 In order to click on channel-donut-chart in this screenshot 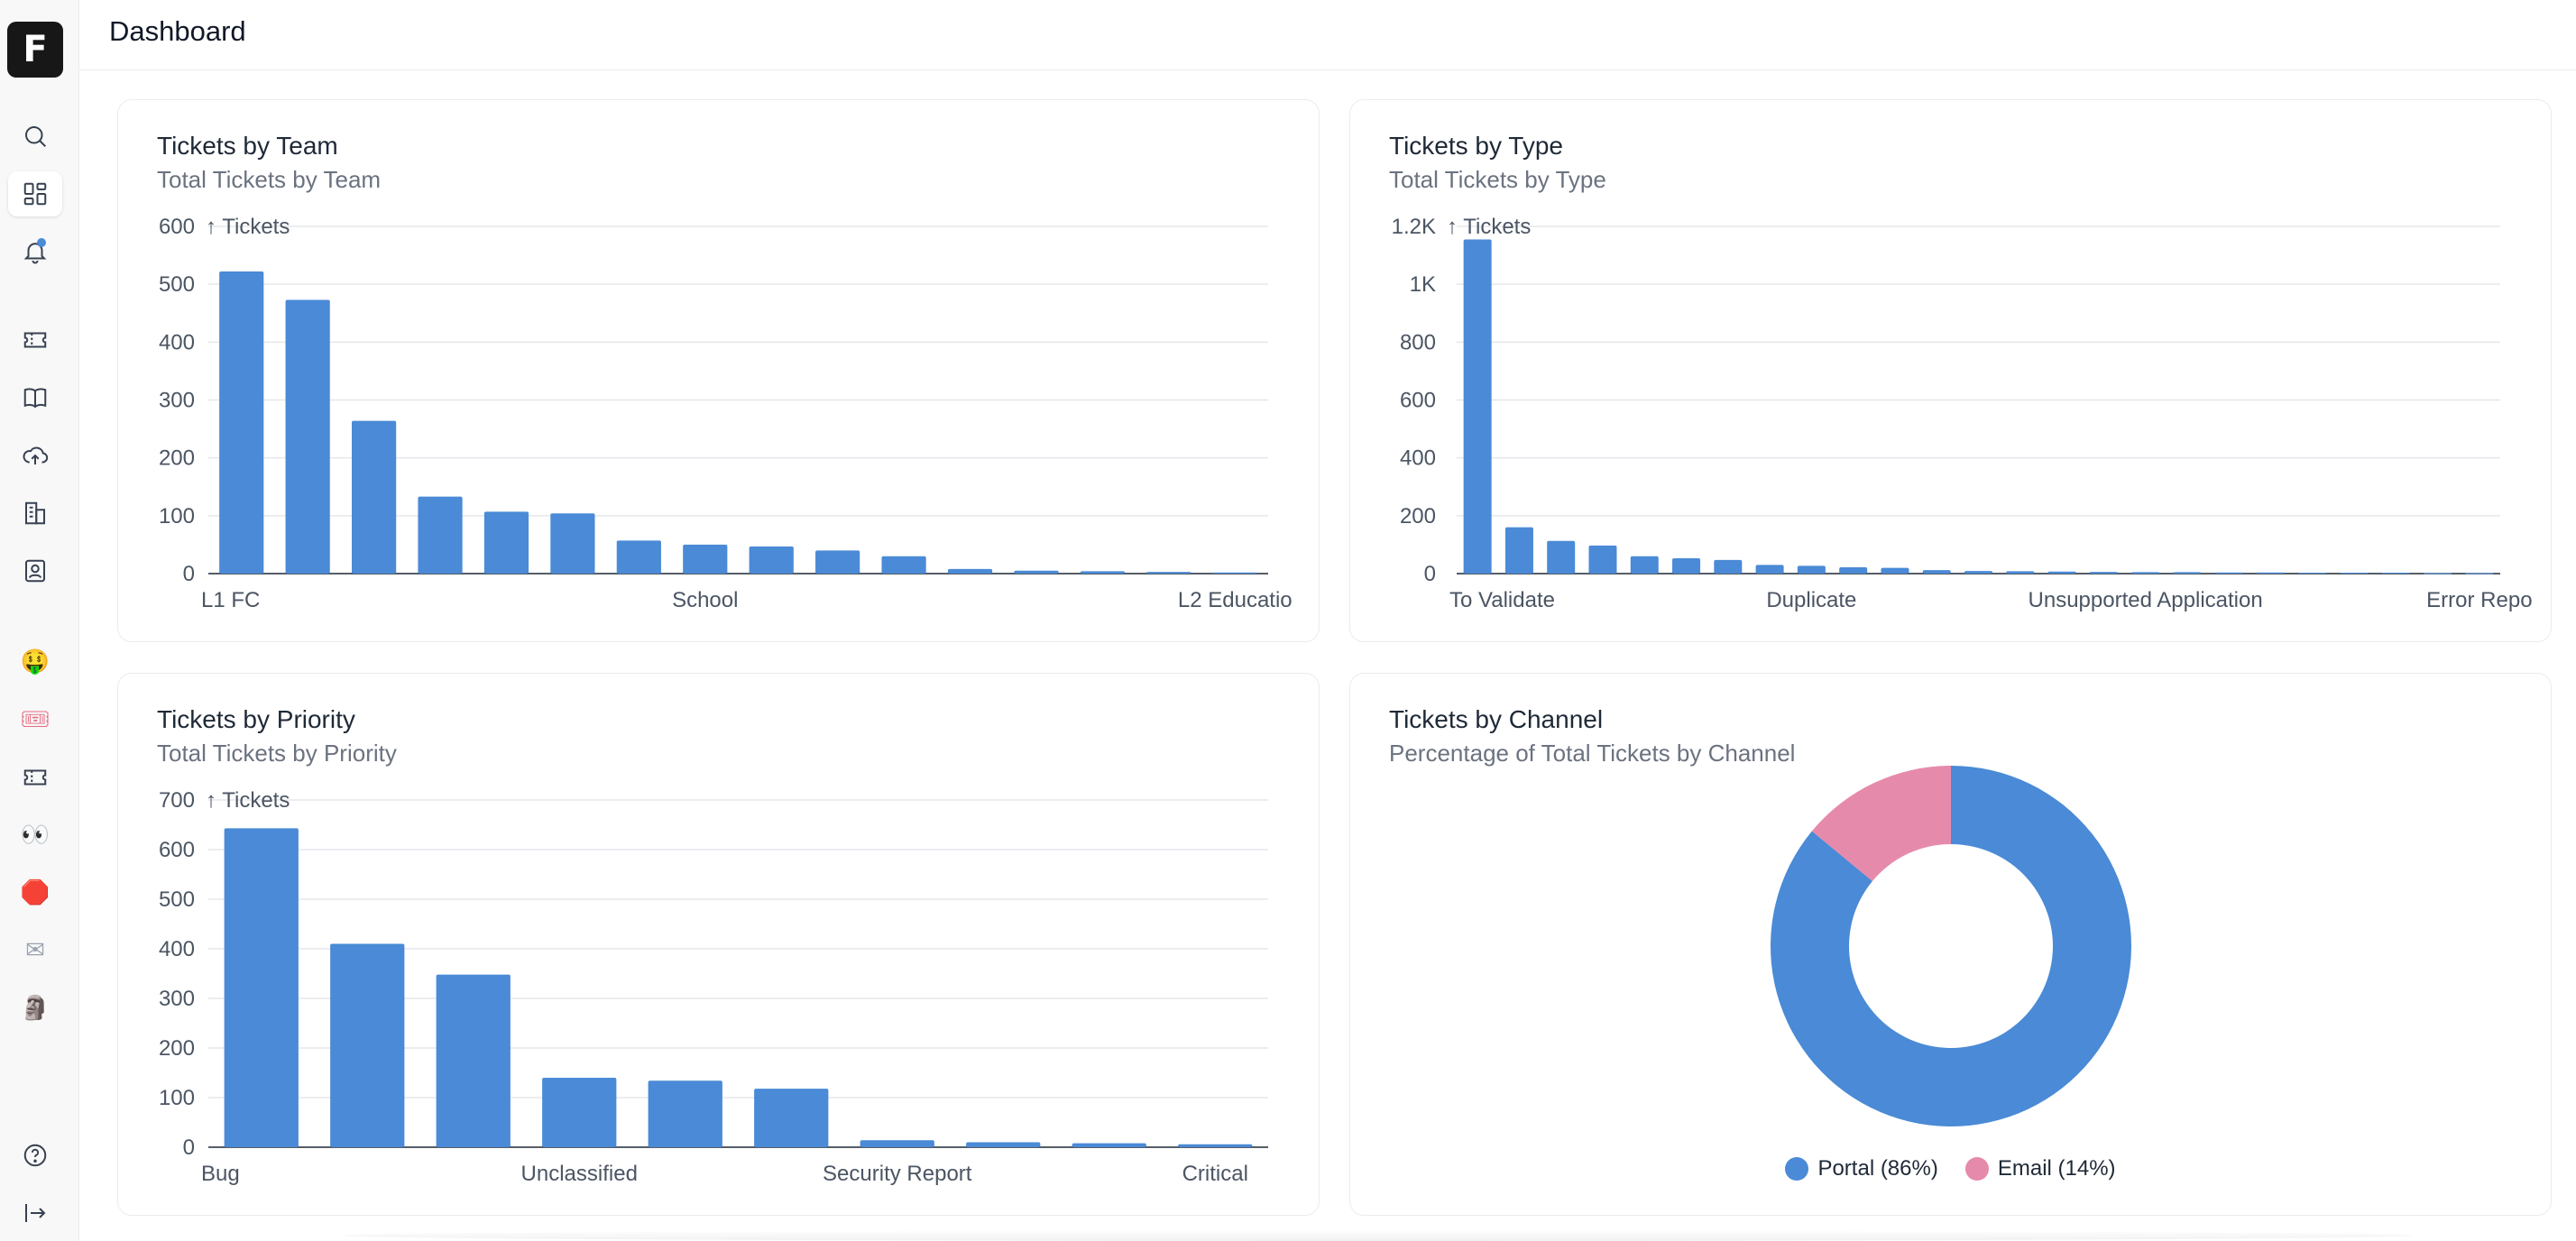, I will do `click(1951, 946)`.